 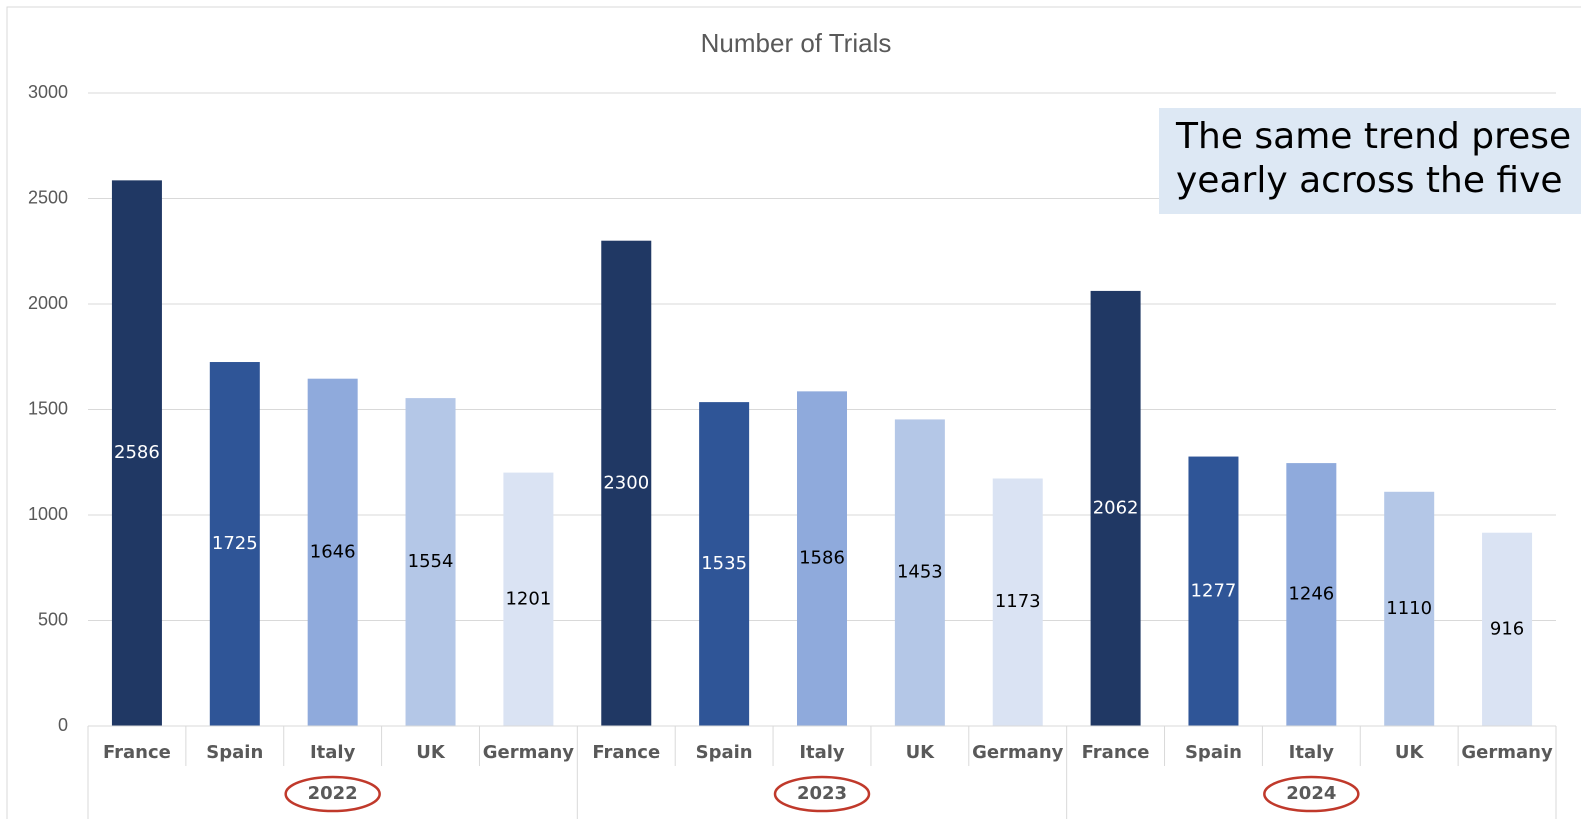 I want to click on value-label: 2062, so click(x=1116, y=507).